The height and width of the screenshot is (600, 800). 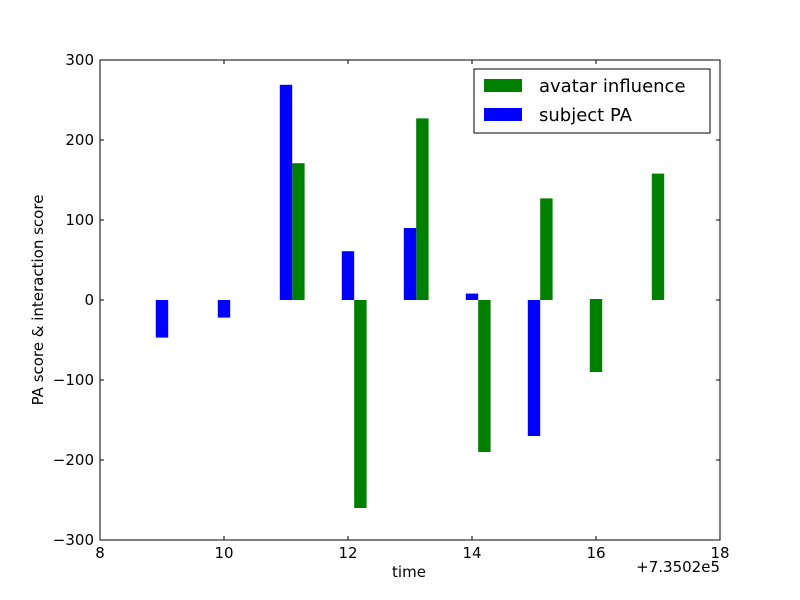 What do you see at coordinates (79, 140) in the screenshot?
I see `y-tick-label: 200` at bounding box center [79, 140].